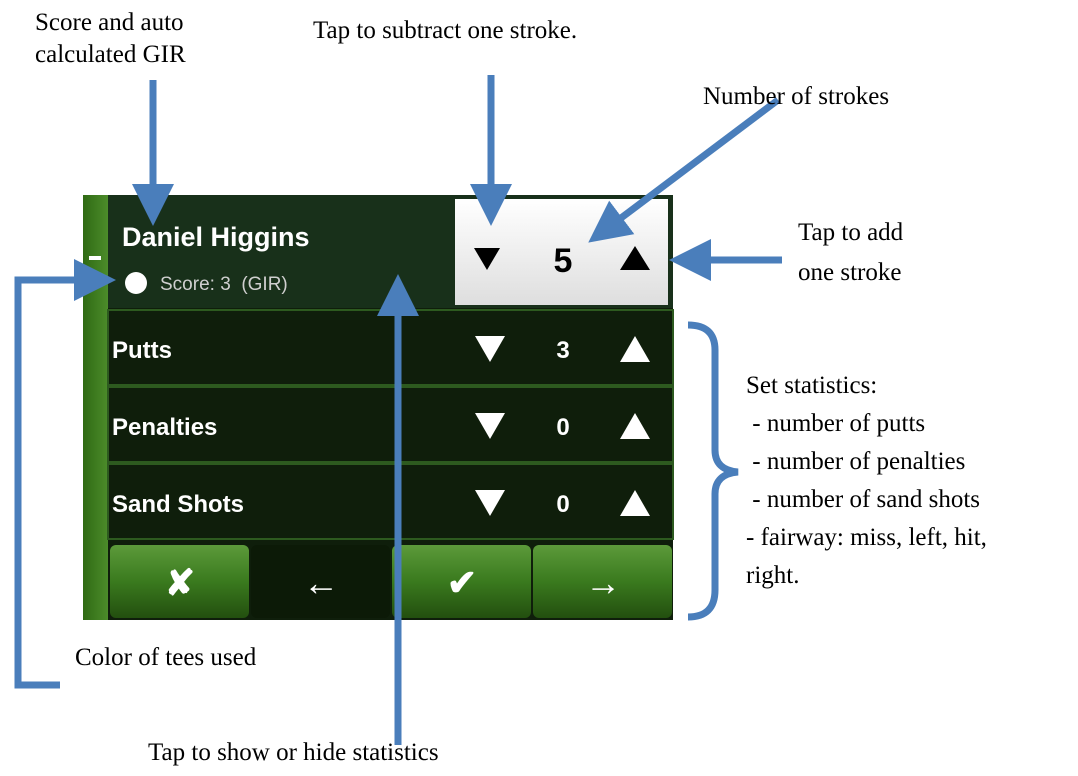  Describe the element at coordinates (772, 575) in the screenshot. I see `annotation-line: right.` at that location.